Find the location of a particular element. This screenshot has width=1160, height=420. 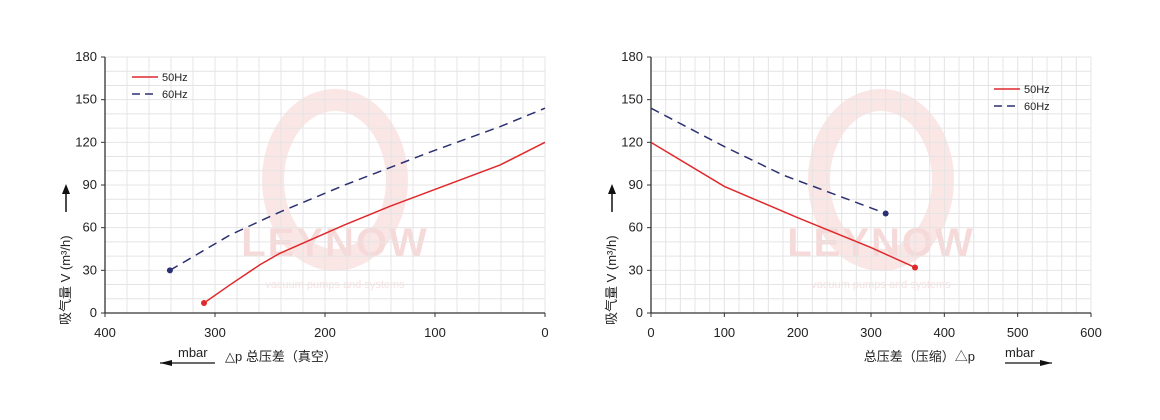

x-tick-label: 500 is located at coordinates (1018, 332).